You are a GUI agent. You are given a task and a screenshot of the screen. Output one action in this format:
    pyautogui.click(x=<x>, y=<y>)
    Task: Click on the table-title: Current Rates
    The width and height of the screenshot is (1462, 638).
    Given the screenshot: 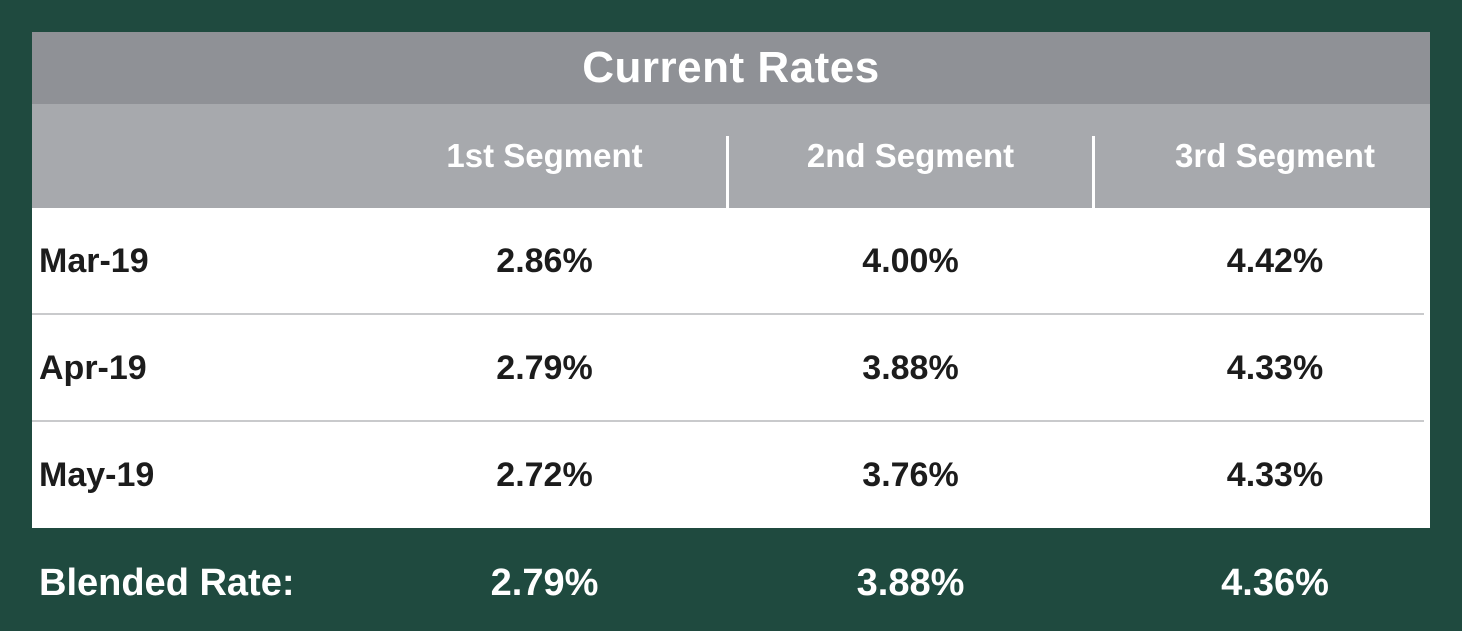 What is the action you would take?
    pyautogui.click(x=731, y=67)
    